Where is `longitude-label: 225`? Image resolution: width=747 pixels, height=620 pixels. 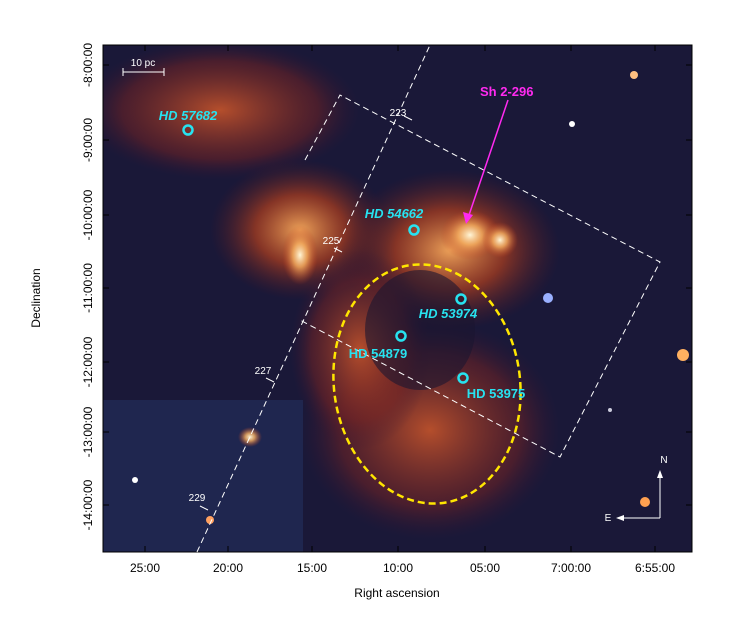 longitude-label: 225 is located at coordinates (331, 241).